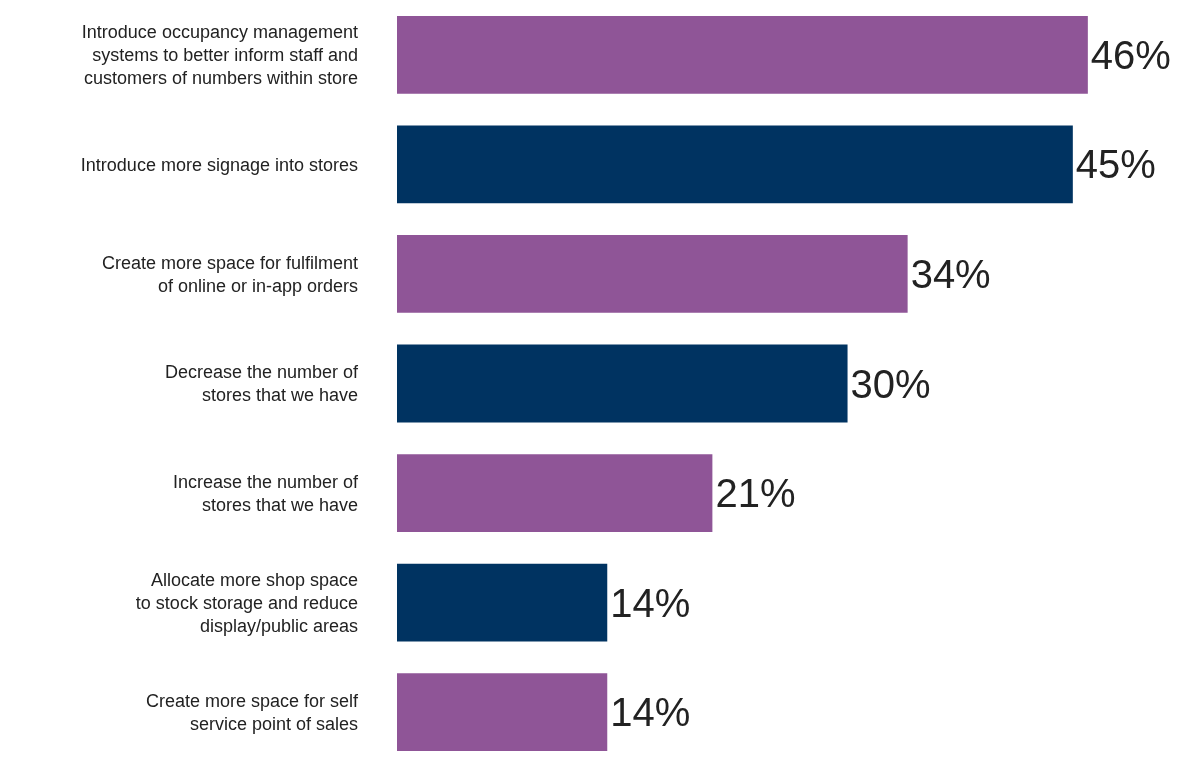 This screenshot has height=767, width=1197. I want to click on data-label: 30%, so click(890, 383).